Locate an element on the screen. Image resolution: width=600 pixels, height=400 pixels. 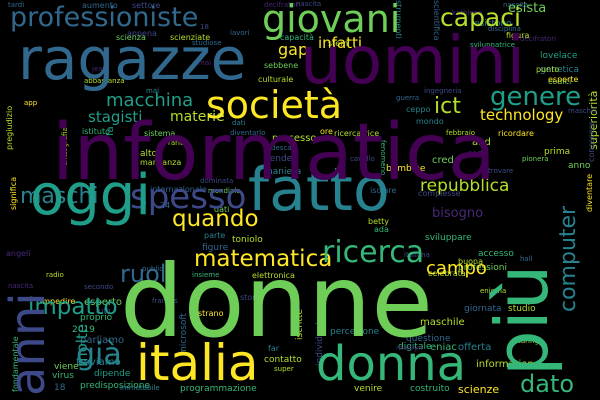
word: codici is located at coordinates (560, 81).